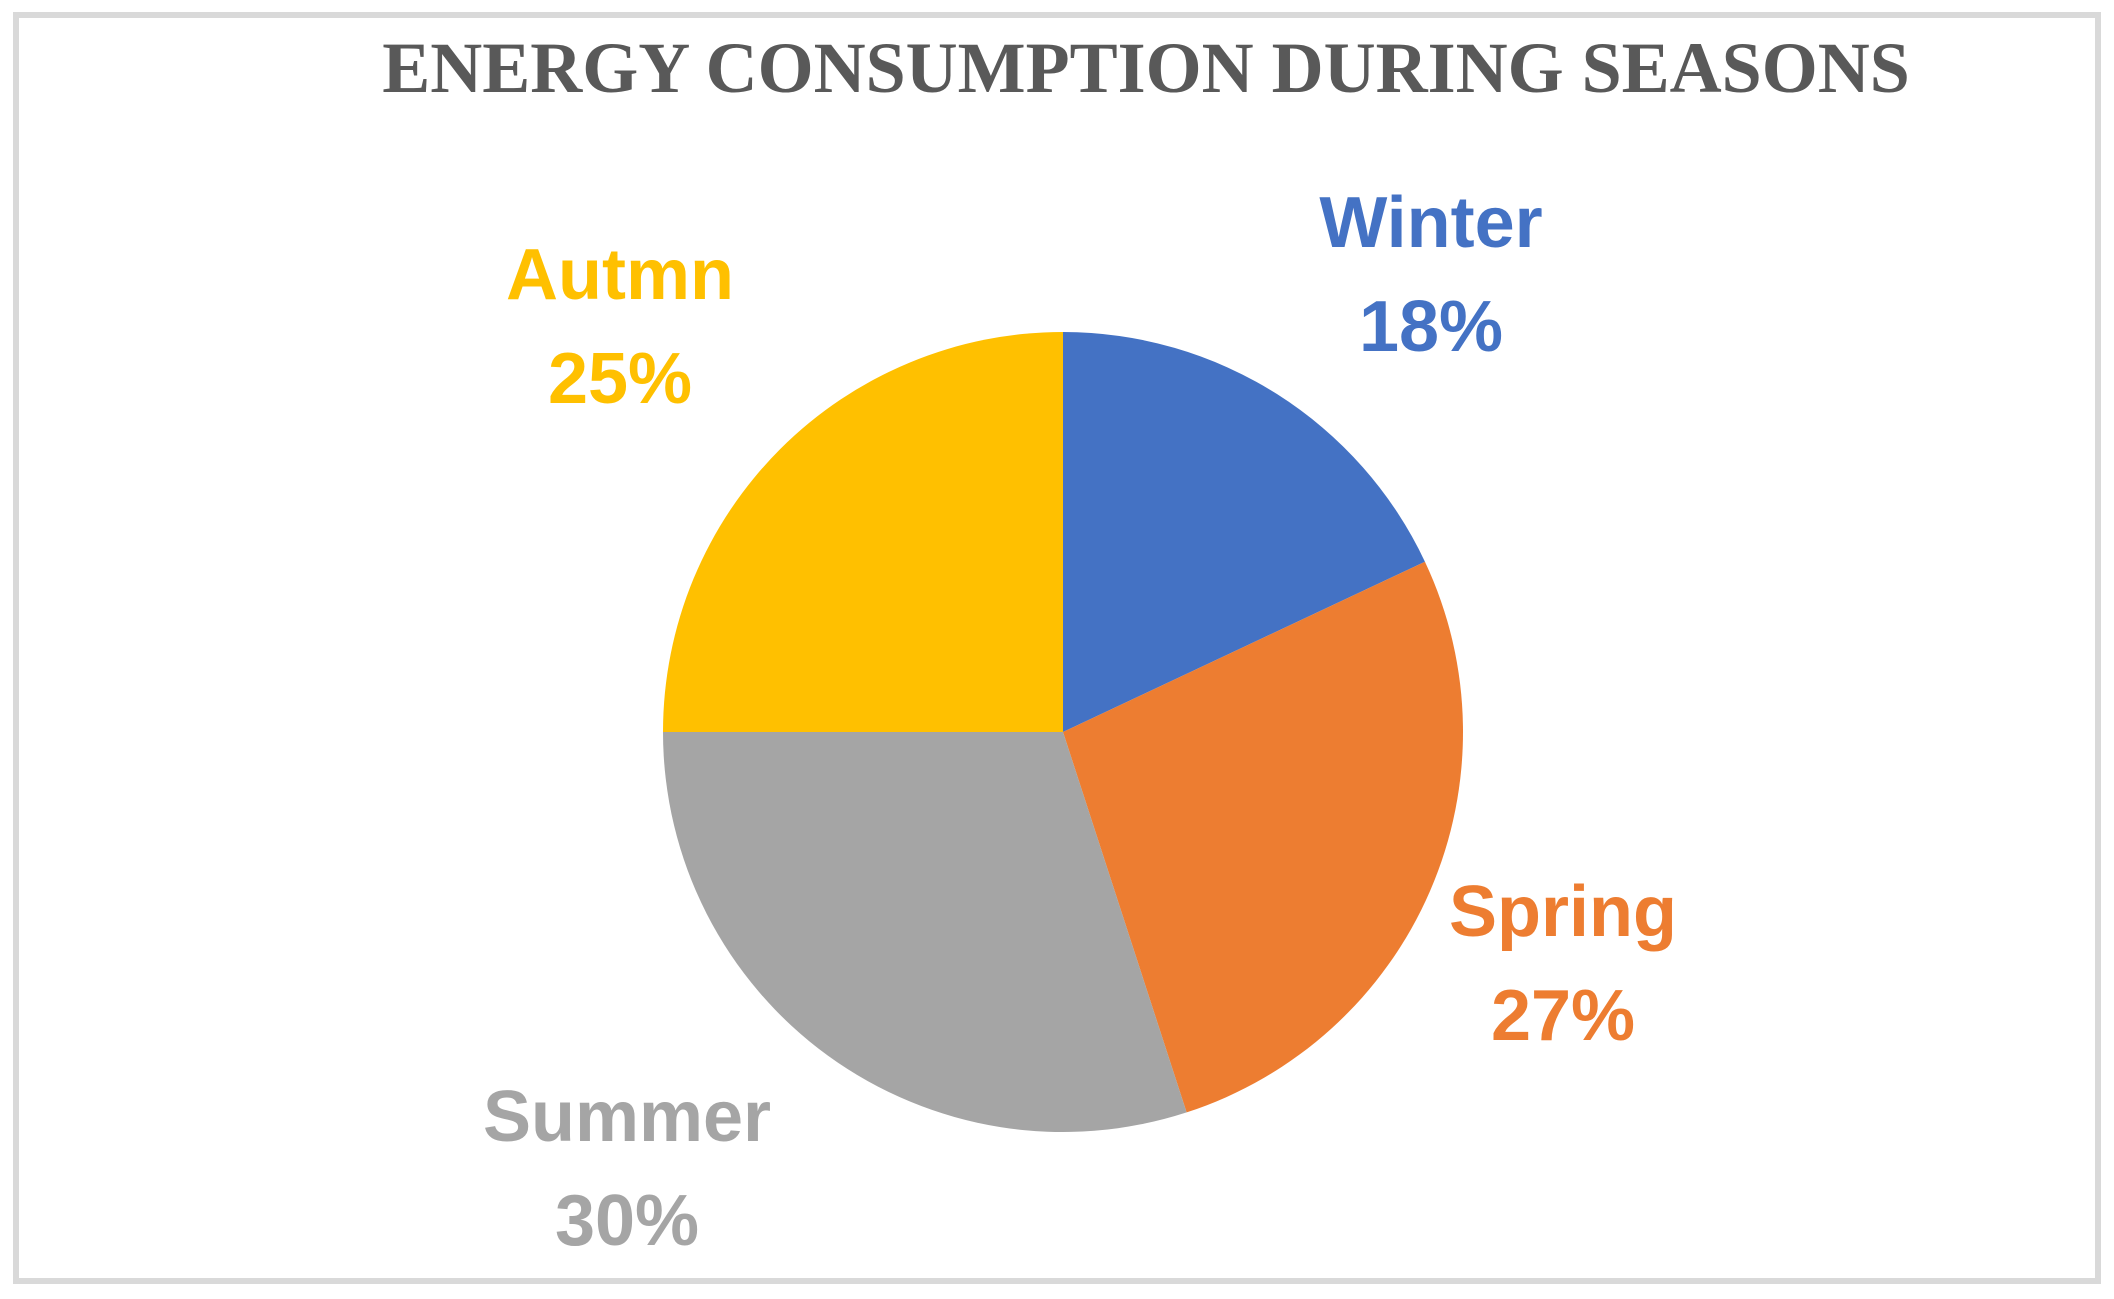 The height and width of the screenshot is (1299, 2114). Describe the element at coordinates (620, 327) in the screenshot. I see `data-label-autmn: Autmn 25%` at that location.